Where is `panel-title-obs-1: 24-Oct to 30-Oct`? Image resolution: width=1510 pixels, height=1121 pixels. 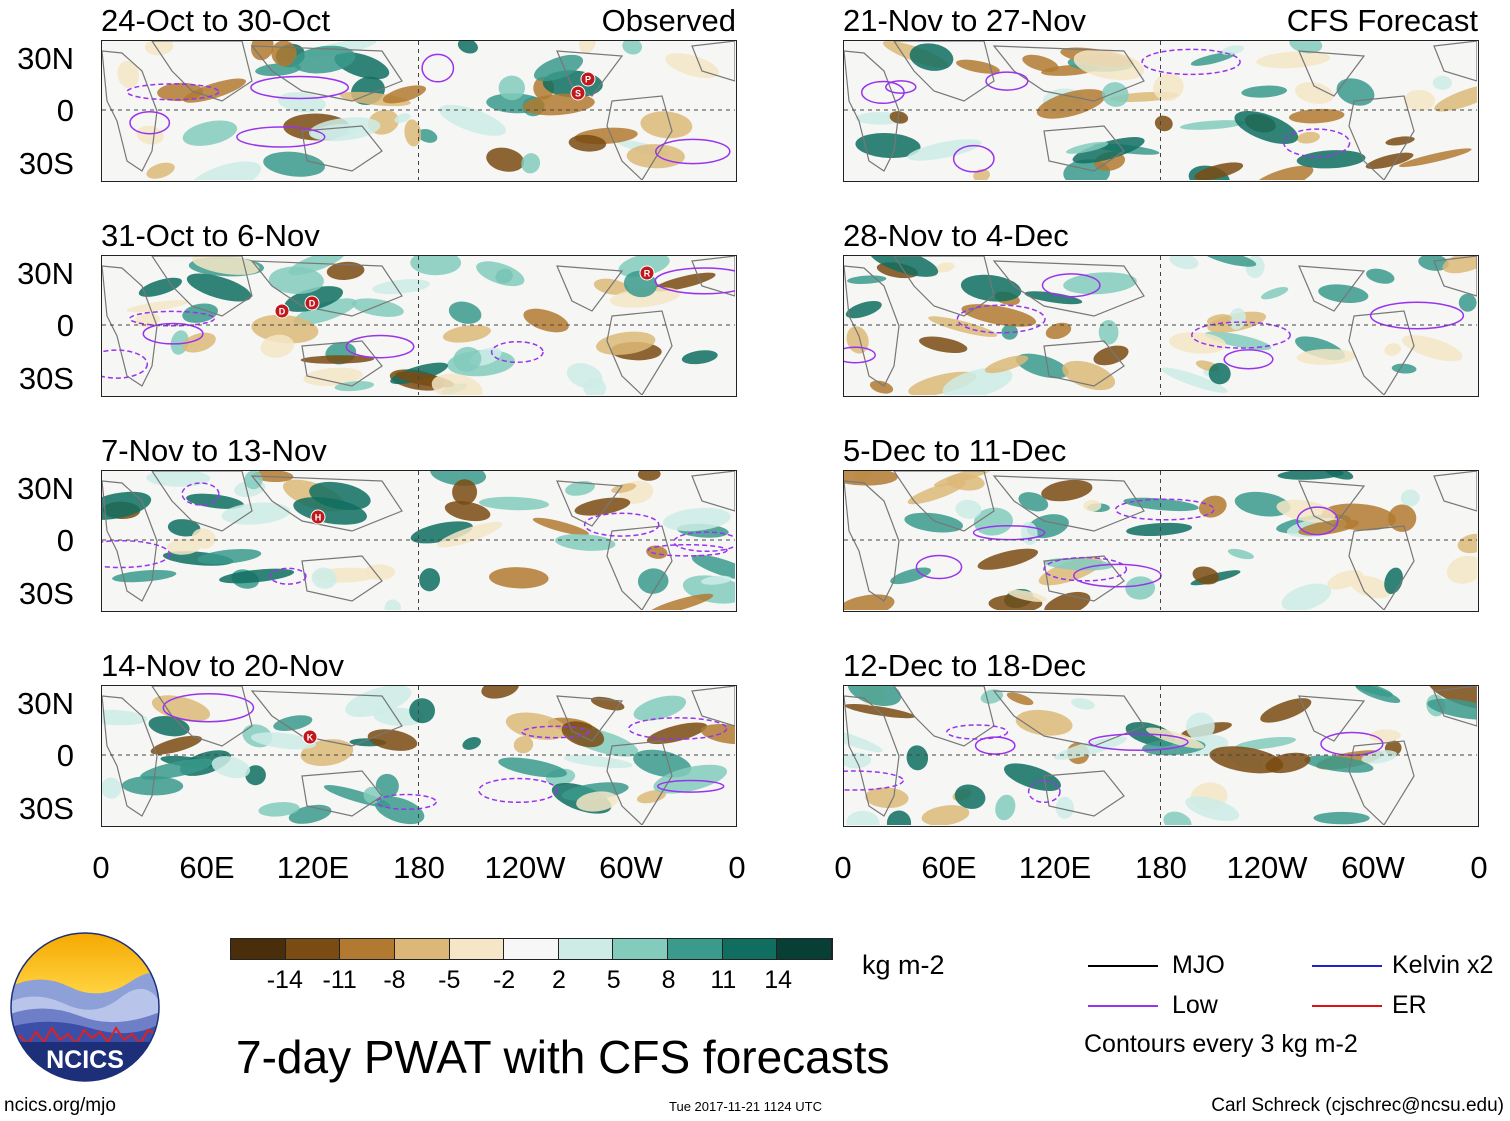
panel-title-obs-1: 24-Oct to 30-Oct is located at coordinates (216, 20).